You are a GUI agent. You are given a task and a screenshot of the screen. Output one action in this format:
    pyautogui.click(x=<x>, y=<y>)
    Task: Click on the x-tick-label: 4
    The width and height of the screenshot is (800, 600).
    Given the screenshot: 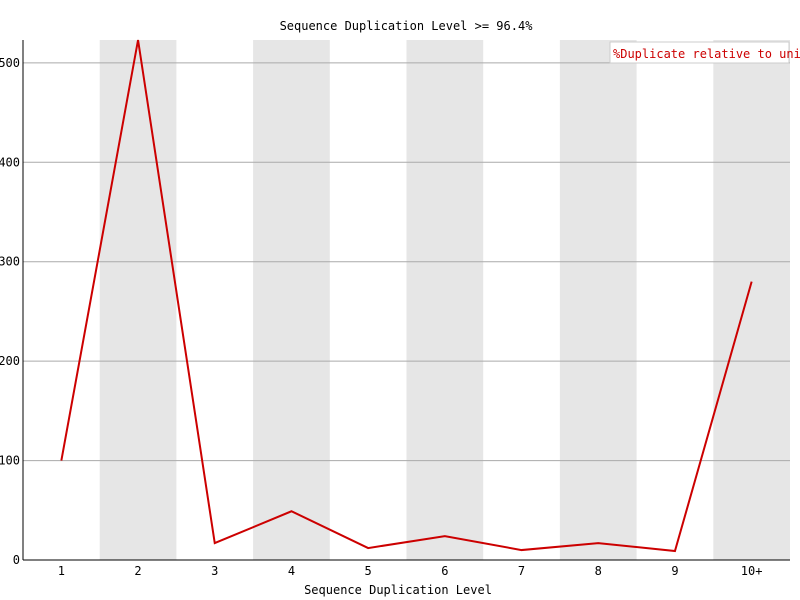 What is the action you would take?
    pyautogui.click(x=291, y=571)
    